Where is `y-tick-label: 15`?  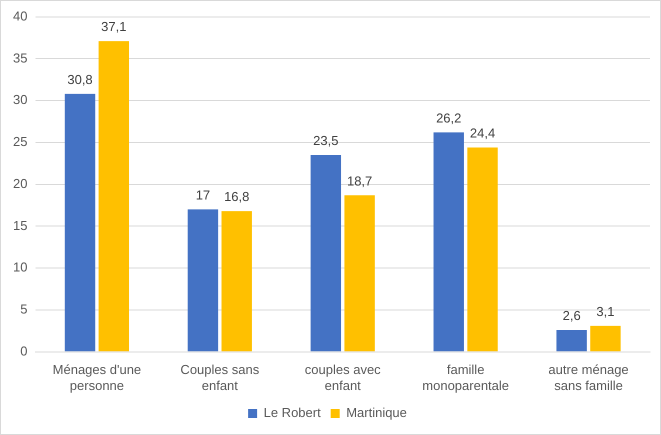
y-tick-label: 15 is located at coordinates (20, 225).